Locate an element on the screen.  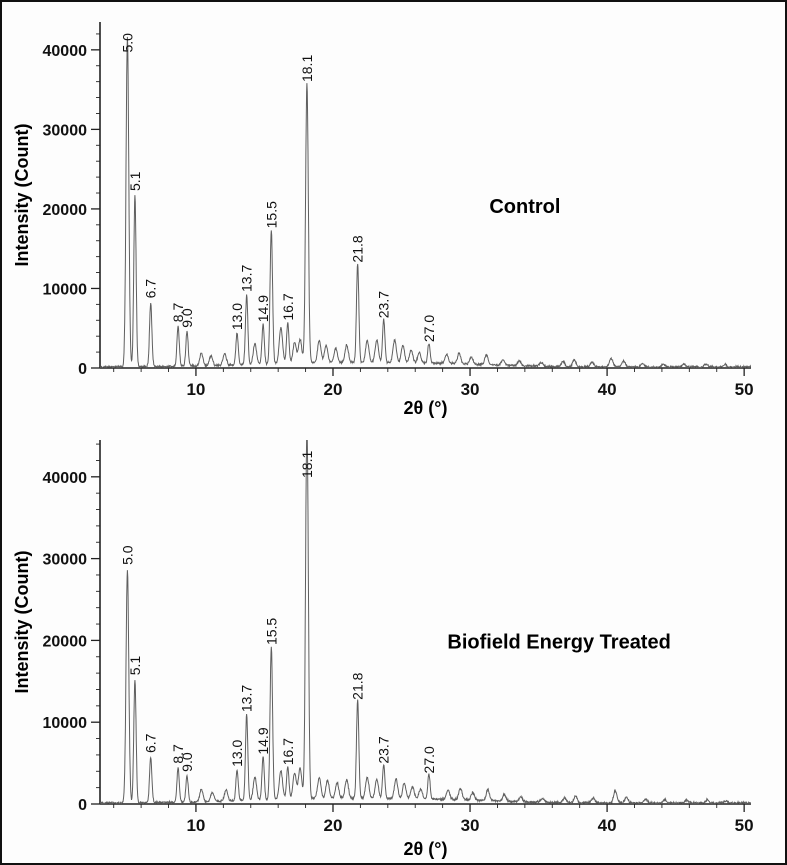
sample-annotation: Control is located at coordinates (524, 207).